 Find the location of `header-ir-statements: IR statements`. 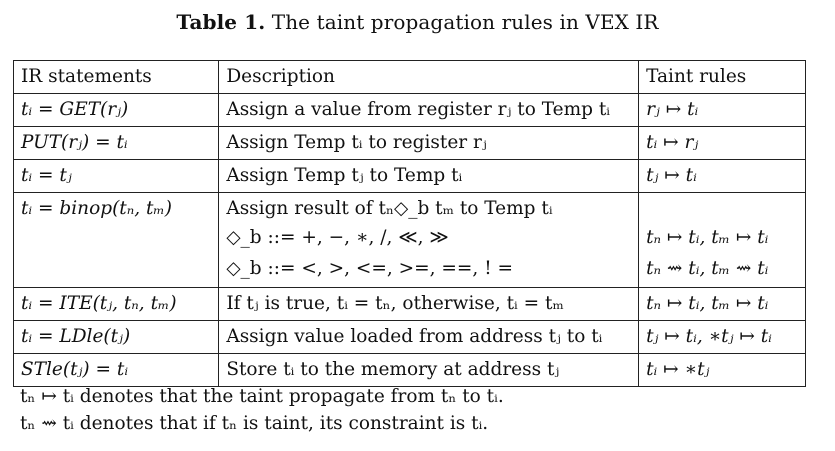

header-ir-statements: IR statements is located at coordinates (116, 77).